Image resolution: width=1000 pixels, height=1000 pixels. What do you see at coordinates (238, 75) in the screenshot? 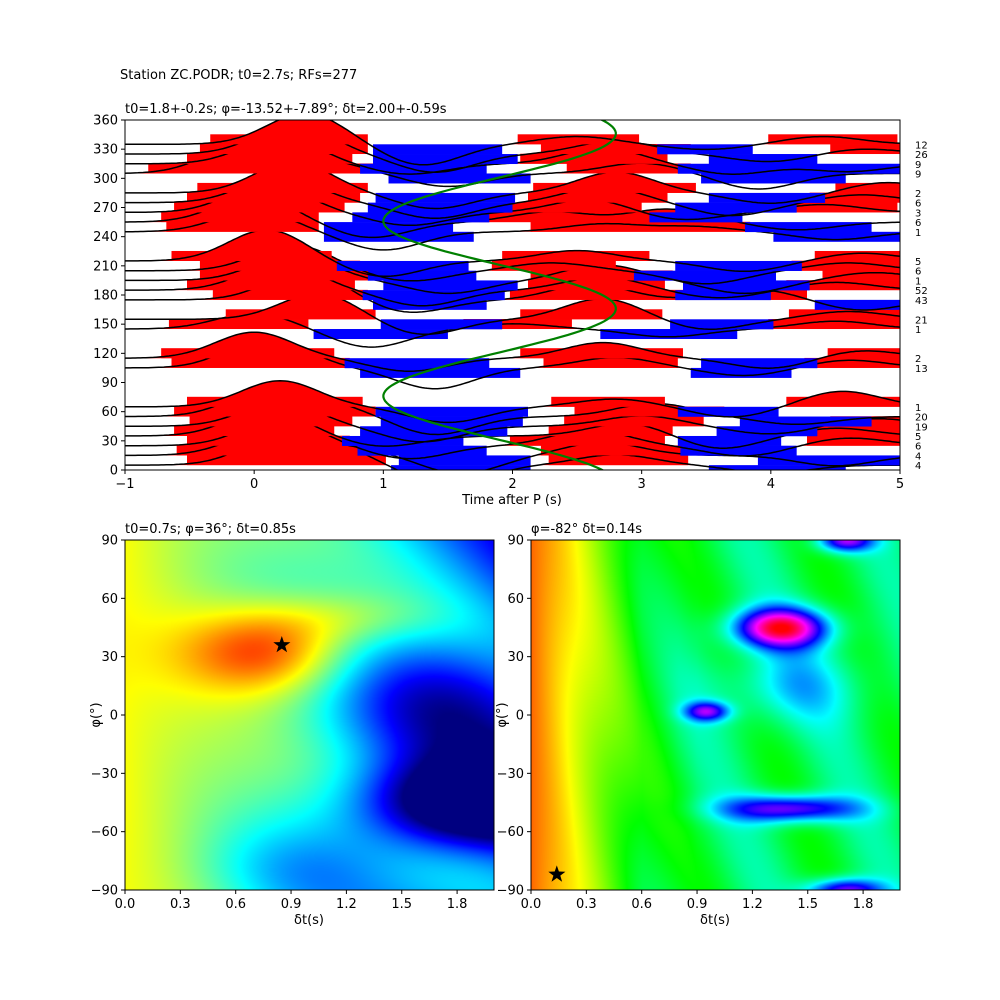
I see `figure-suptitle: Station ZC.PODR; t0=2.7s; RFs=277` at bounding box center [238, 75].